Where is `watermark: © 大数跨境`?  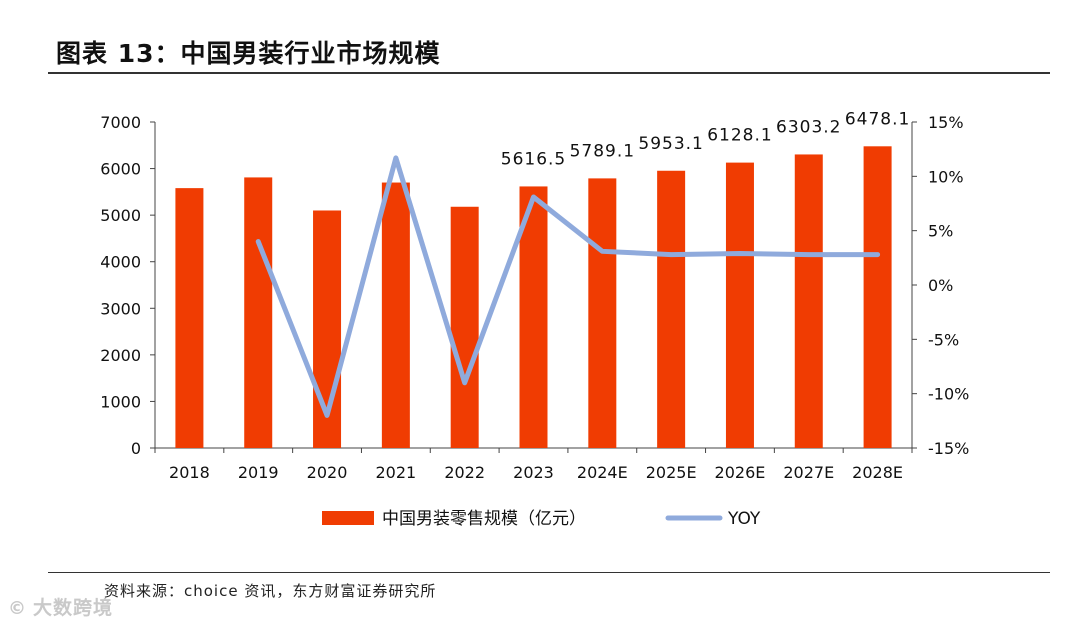 watermark: © 大数跨境 is located at coordinates (60, 606).